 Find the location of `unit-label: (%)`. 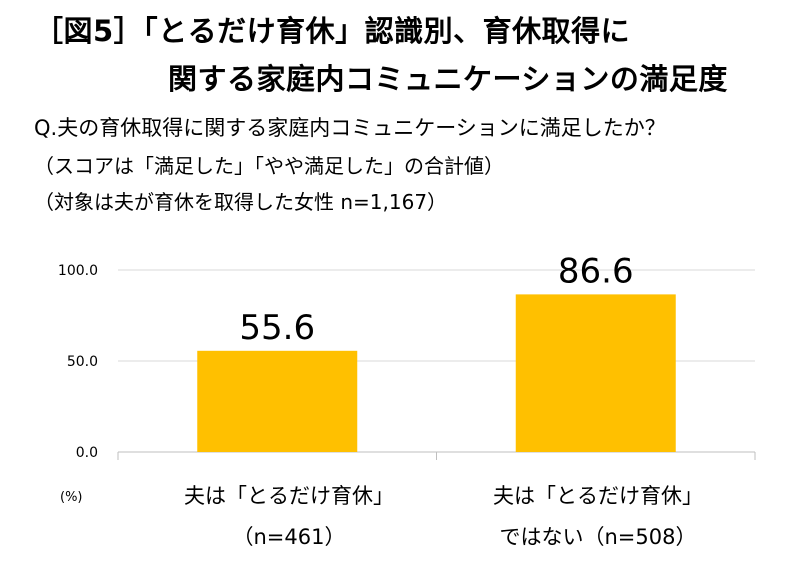

unit-label: (%) is located at coordinates (71, 497).